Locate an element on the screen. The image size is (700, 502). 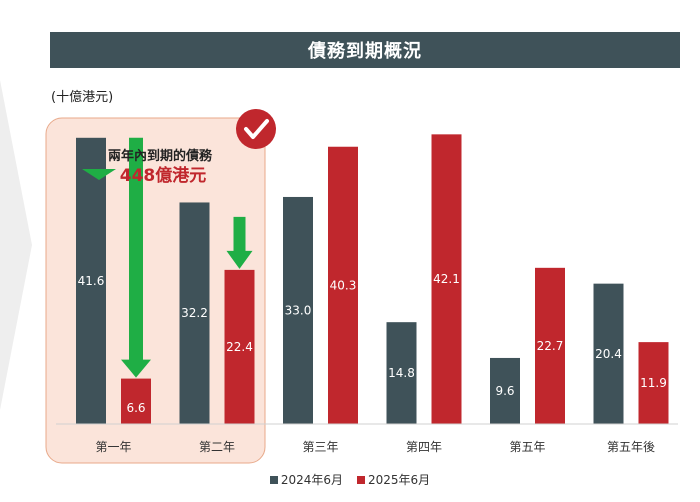
data-label-2025-4: 42.1 is located at coordinates (446, 279).